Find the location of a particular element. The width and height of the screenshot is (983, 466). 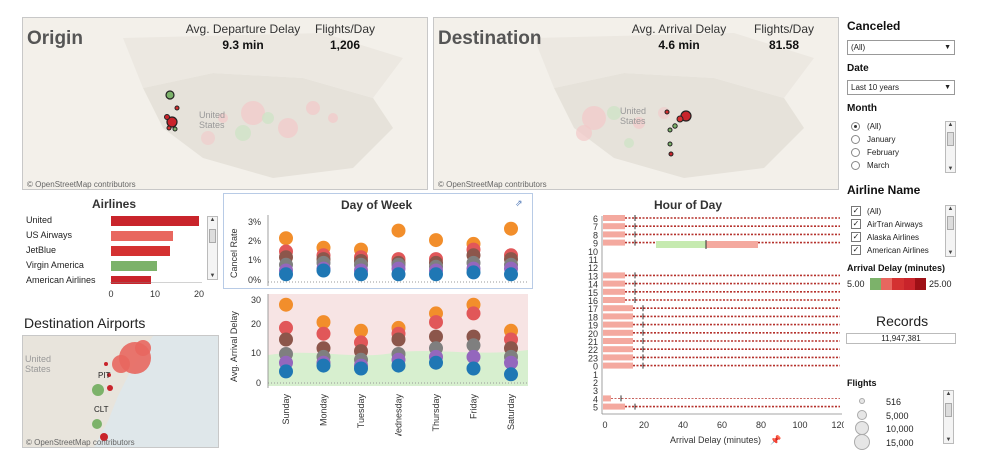

hour-label: 1 is located at coordinates (595, 375).